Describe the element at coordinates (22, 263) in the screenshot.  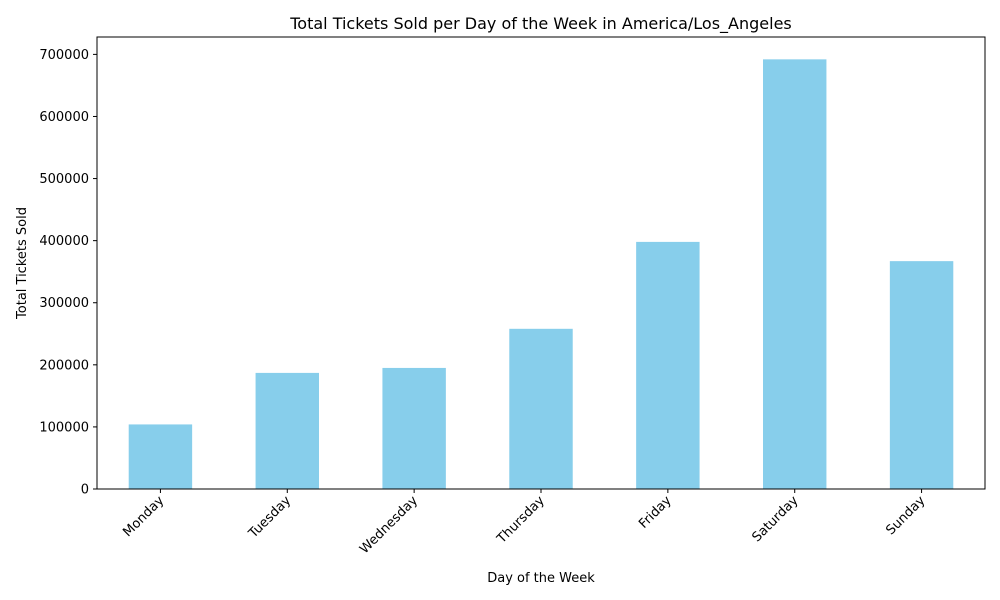
I see `y-axis-label: Total Tickets Sold` at that location.